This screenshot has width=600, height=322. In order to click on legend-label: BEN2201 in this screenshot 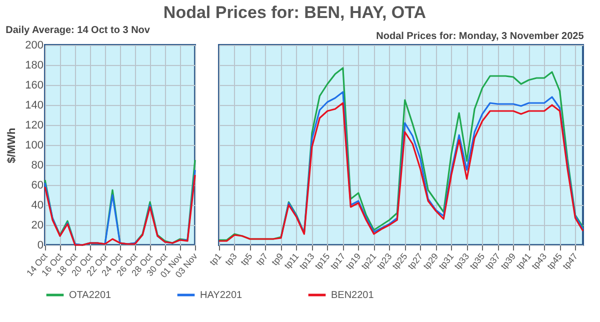, I will do `click(352, 295)`.